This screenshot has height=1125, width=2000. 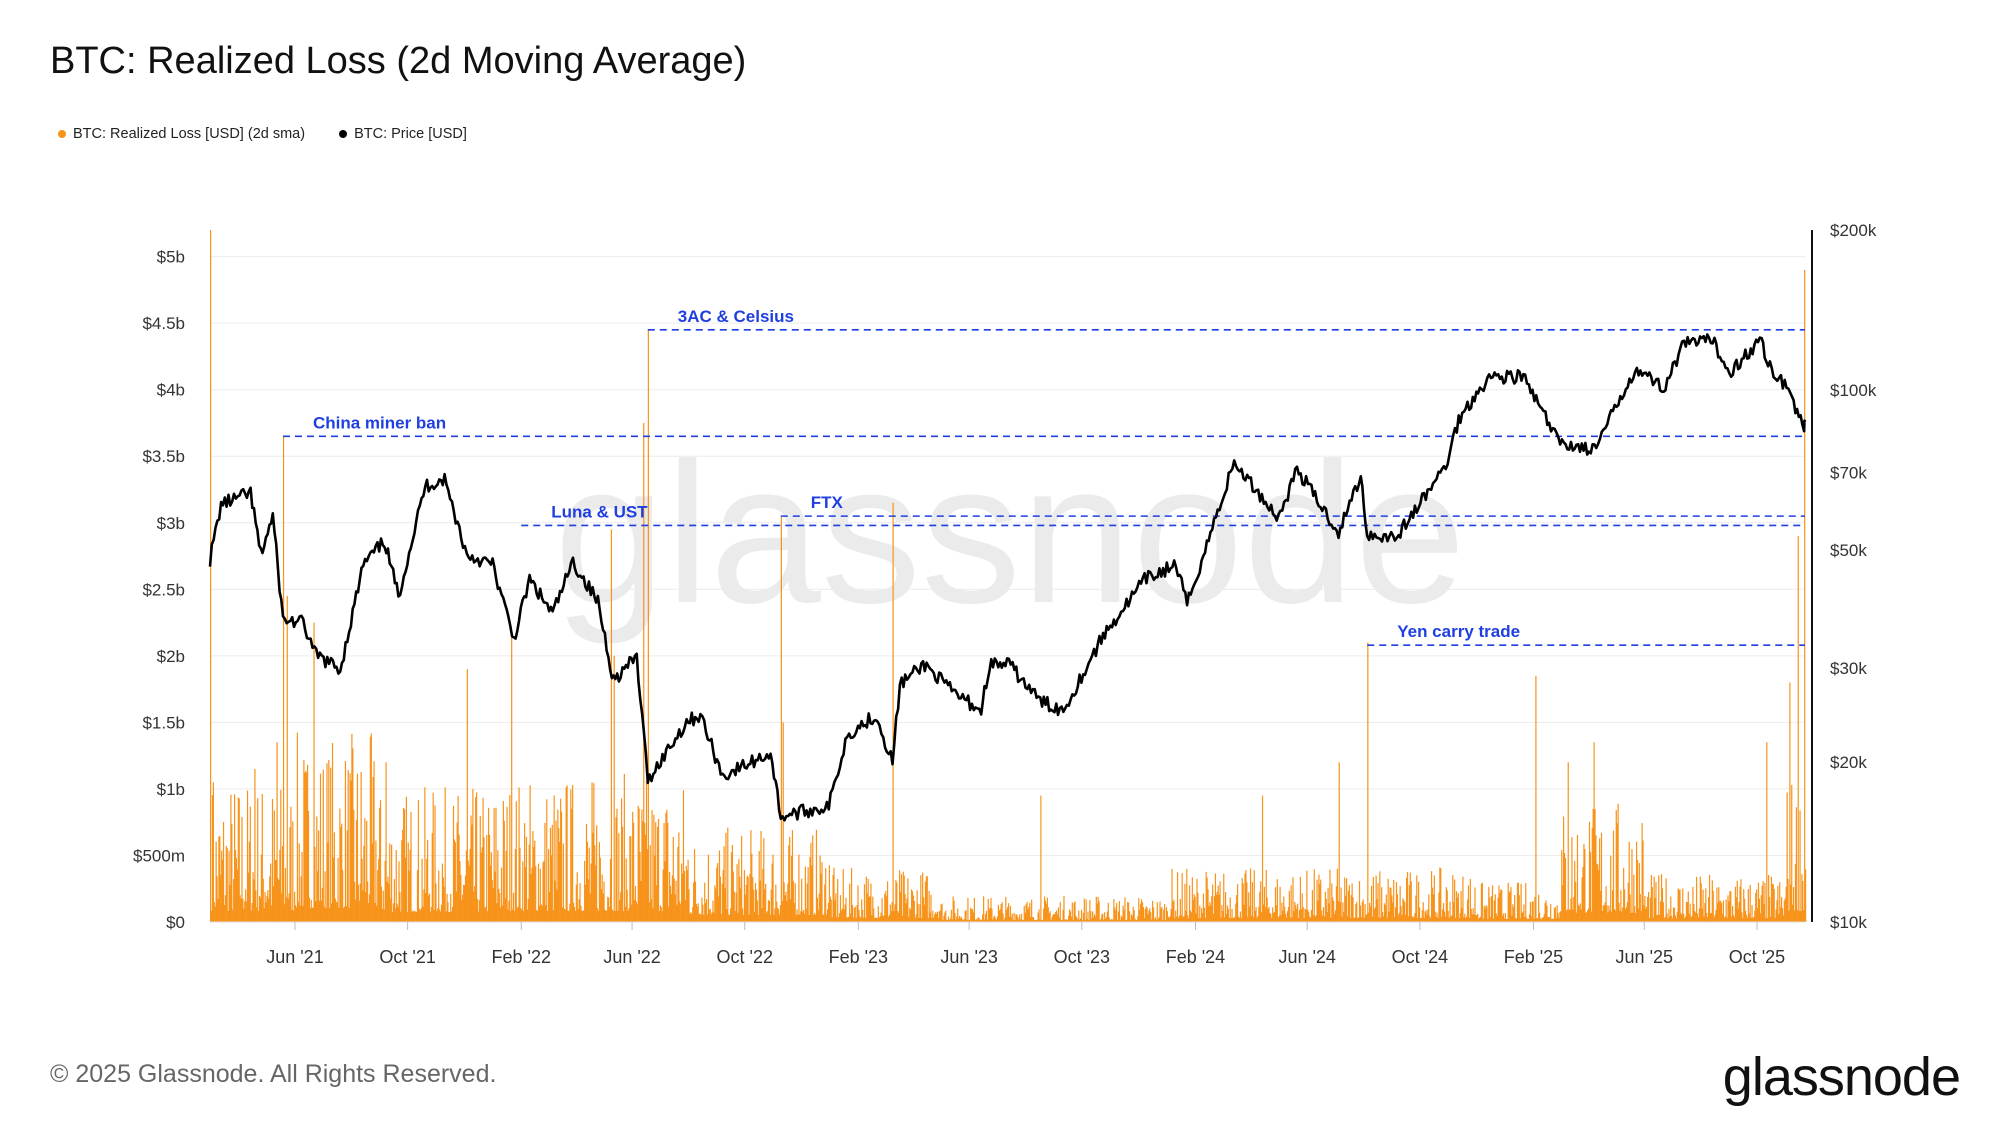 What do you see at coordinates (181, 134) in the screenshot?
I see `legend-item-realized-loss: BTC: Realized Loss [USD] (2d sma)` at bounding box center [181, 134].